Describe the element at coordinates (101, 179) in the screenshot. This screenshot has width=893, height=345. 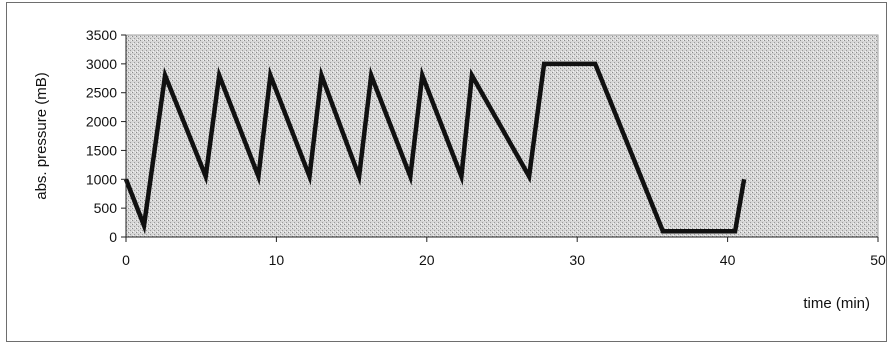
I see `y-tick-label: 1000` at that location.